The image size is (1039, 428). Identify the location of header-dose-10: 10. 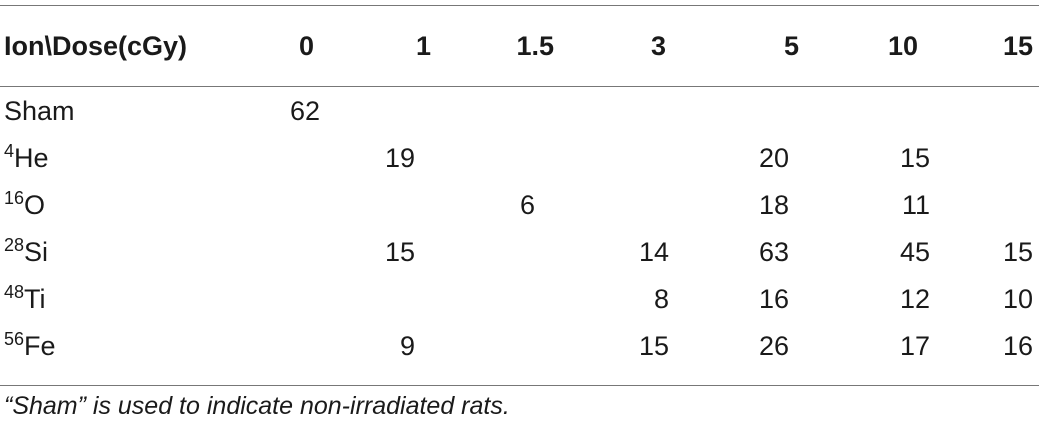
(902, 45).